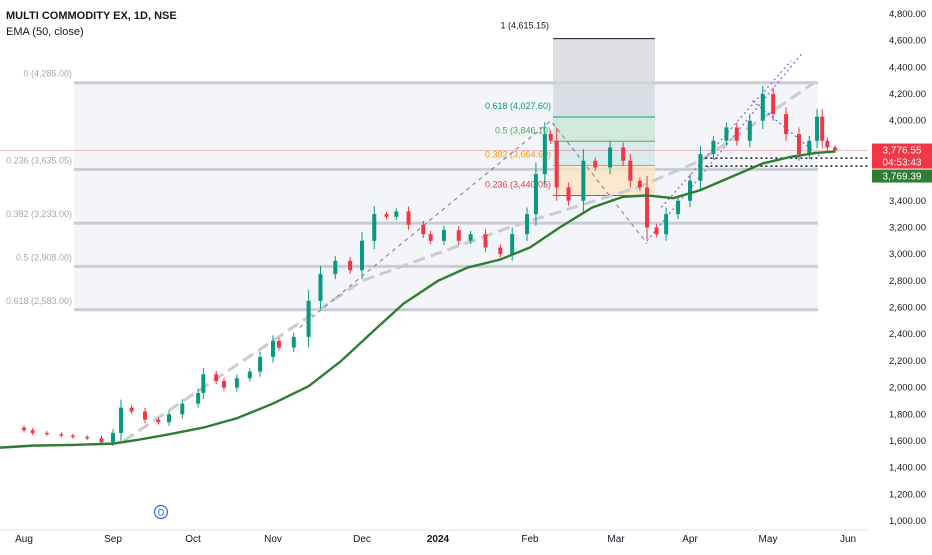 The width and height of the screenshot is (932, 555). I want to click on x-tick-label: Dec, so click(362, 539).